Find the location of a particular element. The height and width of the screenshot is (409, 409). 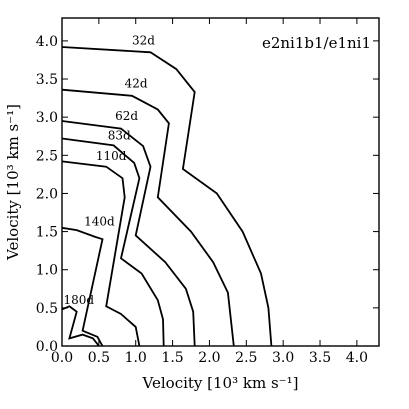

x-tick-label: 0.5 is located at coordinates (99, 358).